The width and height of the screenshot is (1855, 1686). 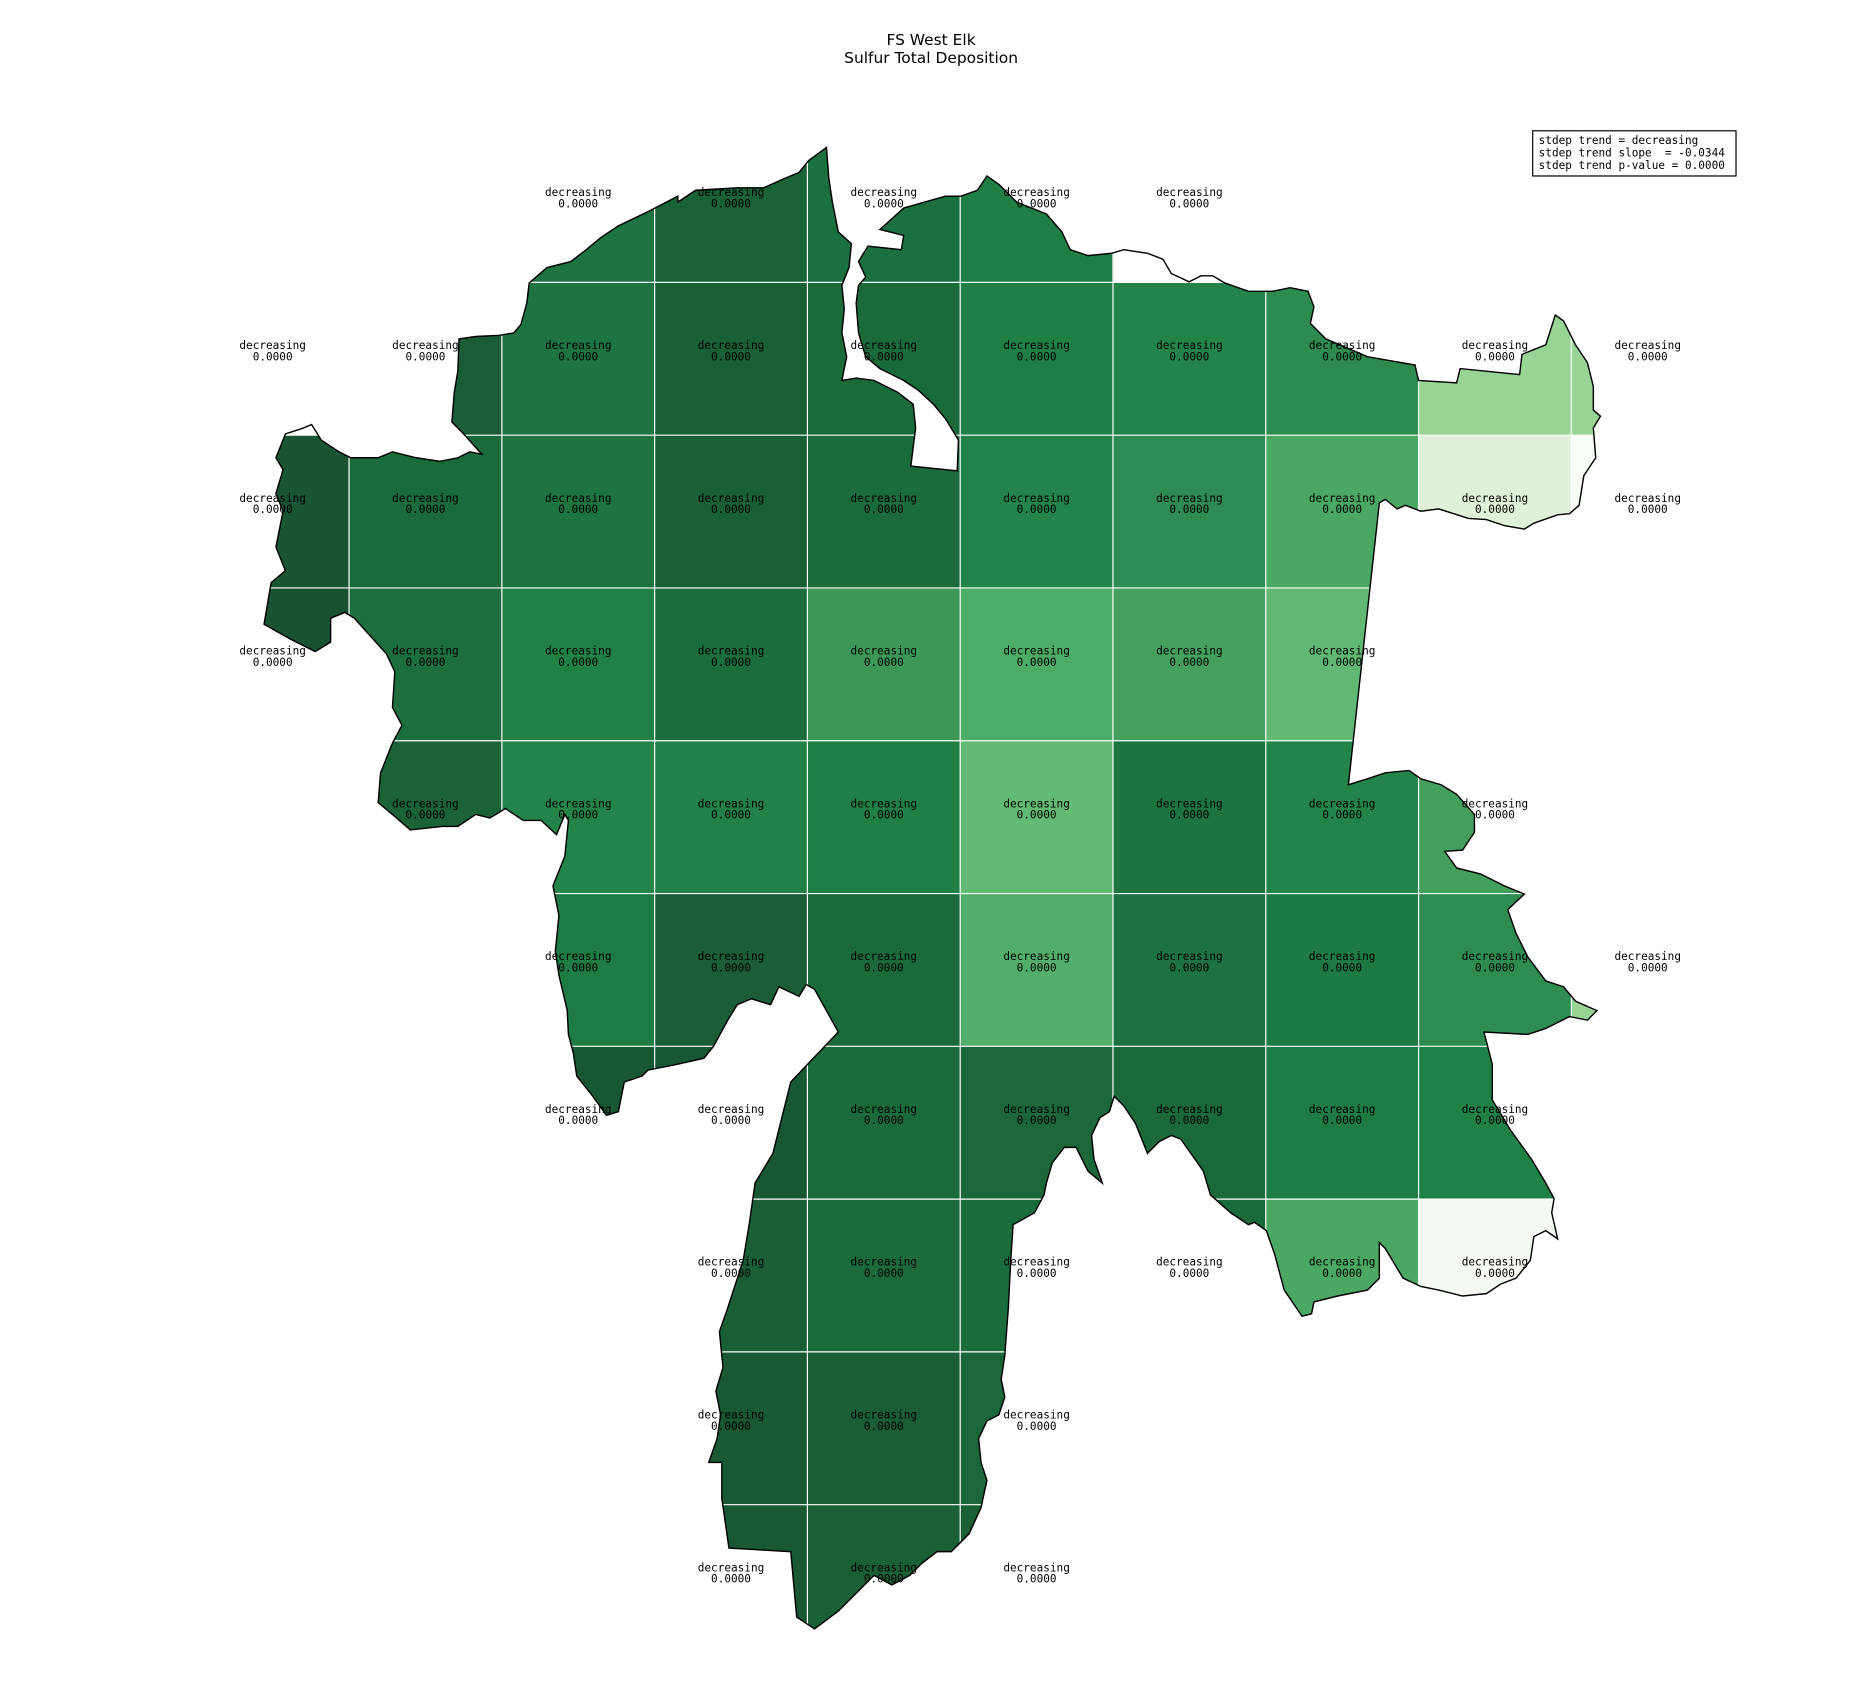 I want to click on legend-slope: stdep trend slope = -0.0344, so click(x=1632, y=152).